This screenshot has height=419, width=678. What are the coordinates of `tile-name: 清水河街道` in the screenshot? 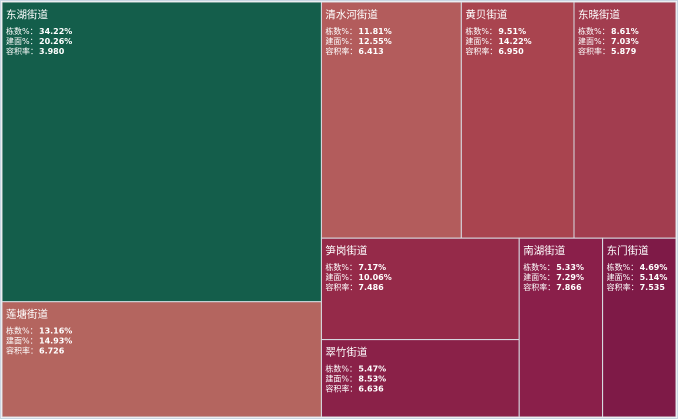 It's located at (351, 14).